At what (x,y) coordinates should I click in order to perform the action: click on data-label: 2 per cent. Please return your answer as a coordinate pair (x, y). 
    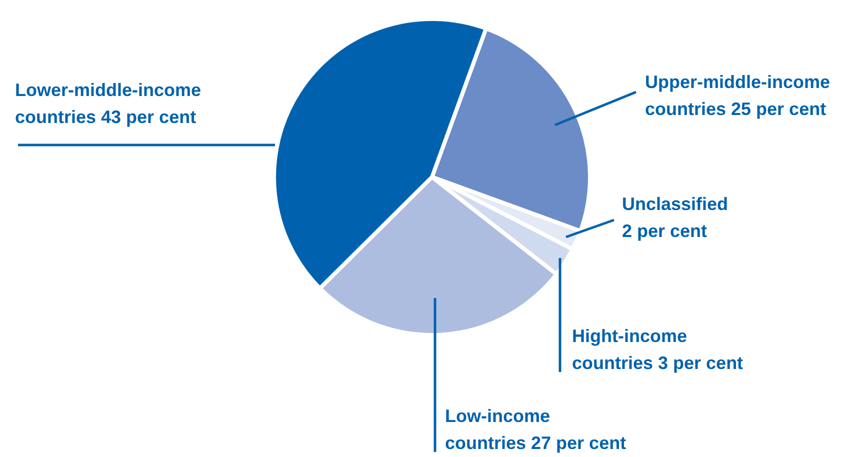
    Looking at the image, I should click on (665, 231).